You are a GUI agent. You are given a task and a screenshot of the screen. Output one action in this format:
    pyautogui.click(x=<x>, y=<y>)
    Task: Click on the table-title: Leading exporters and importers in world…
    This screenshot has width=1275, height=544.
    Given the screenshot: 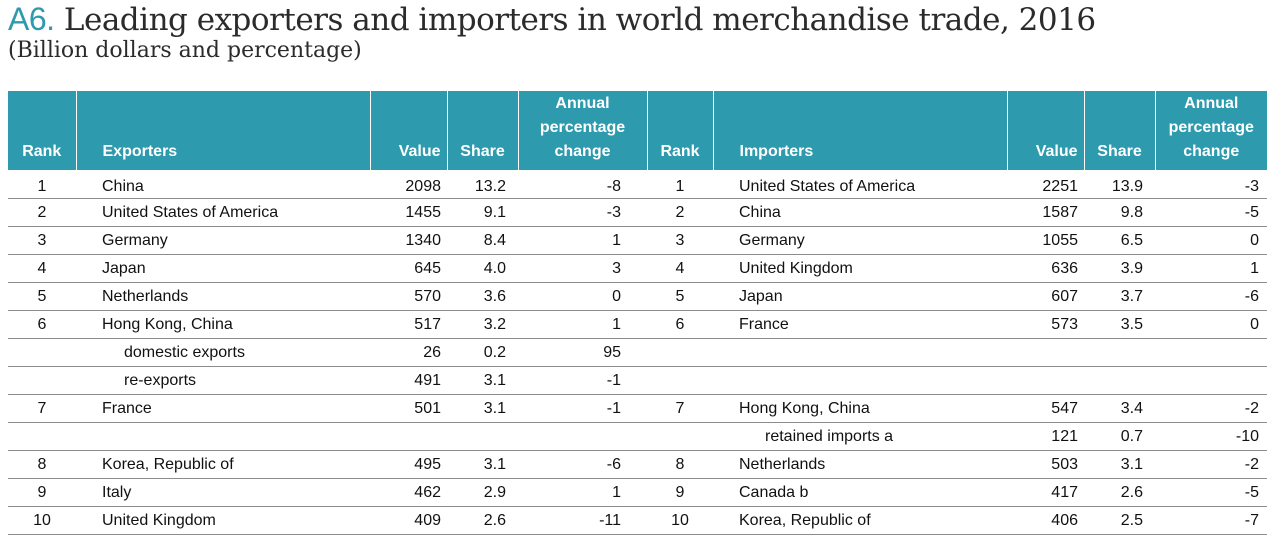 What is the action you would take?
    pyautogui.click(x=579, y=20)
    